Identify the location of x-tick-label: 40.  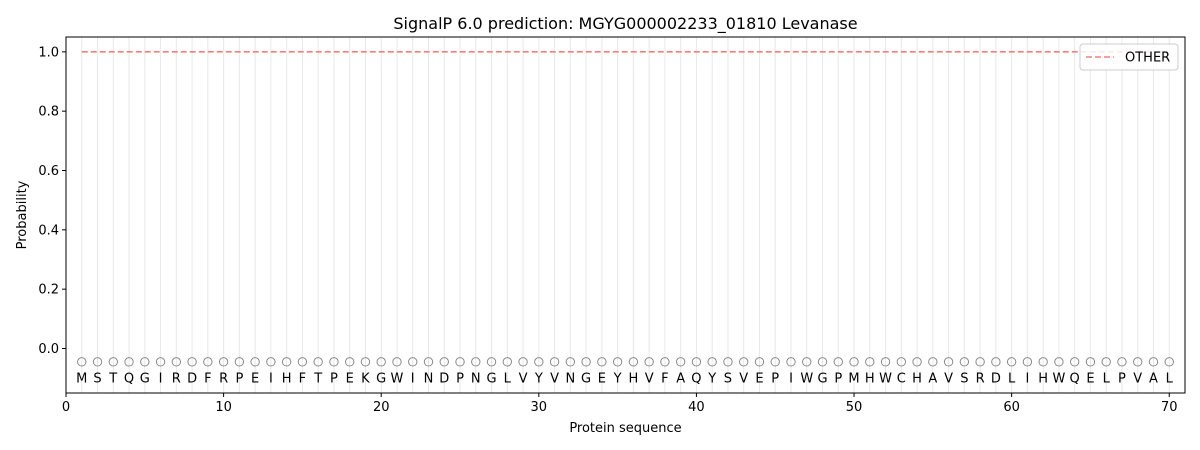
(696, 407).